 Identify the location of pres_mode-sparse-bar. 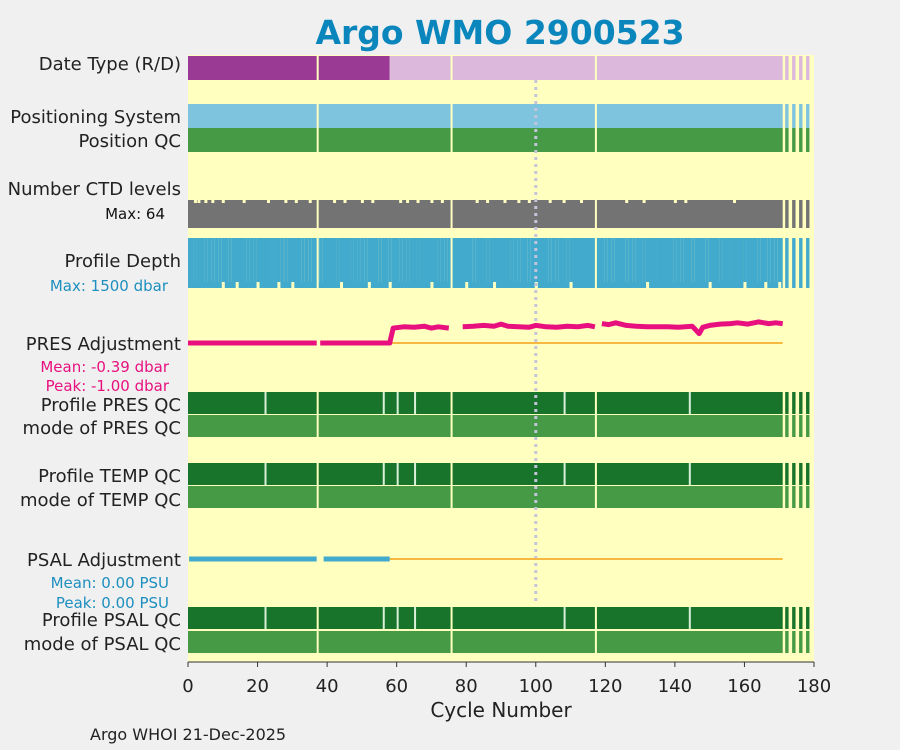
(787, 426).